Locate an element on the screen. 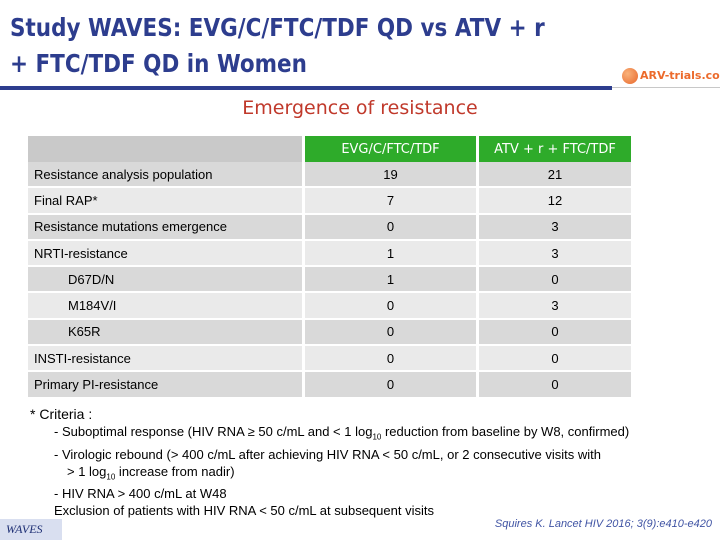 The width and height of the screenshot is (720, 540). study-tag-label: WAVES is located at coordinates (24, 529).